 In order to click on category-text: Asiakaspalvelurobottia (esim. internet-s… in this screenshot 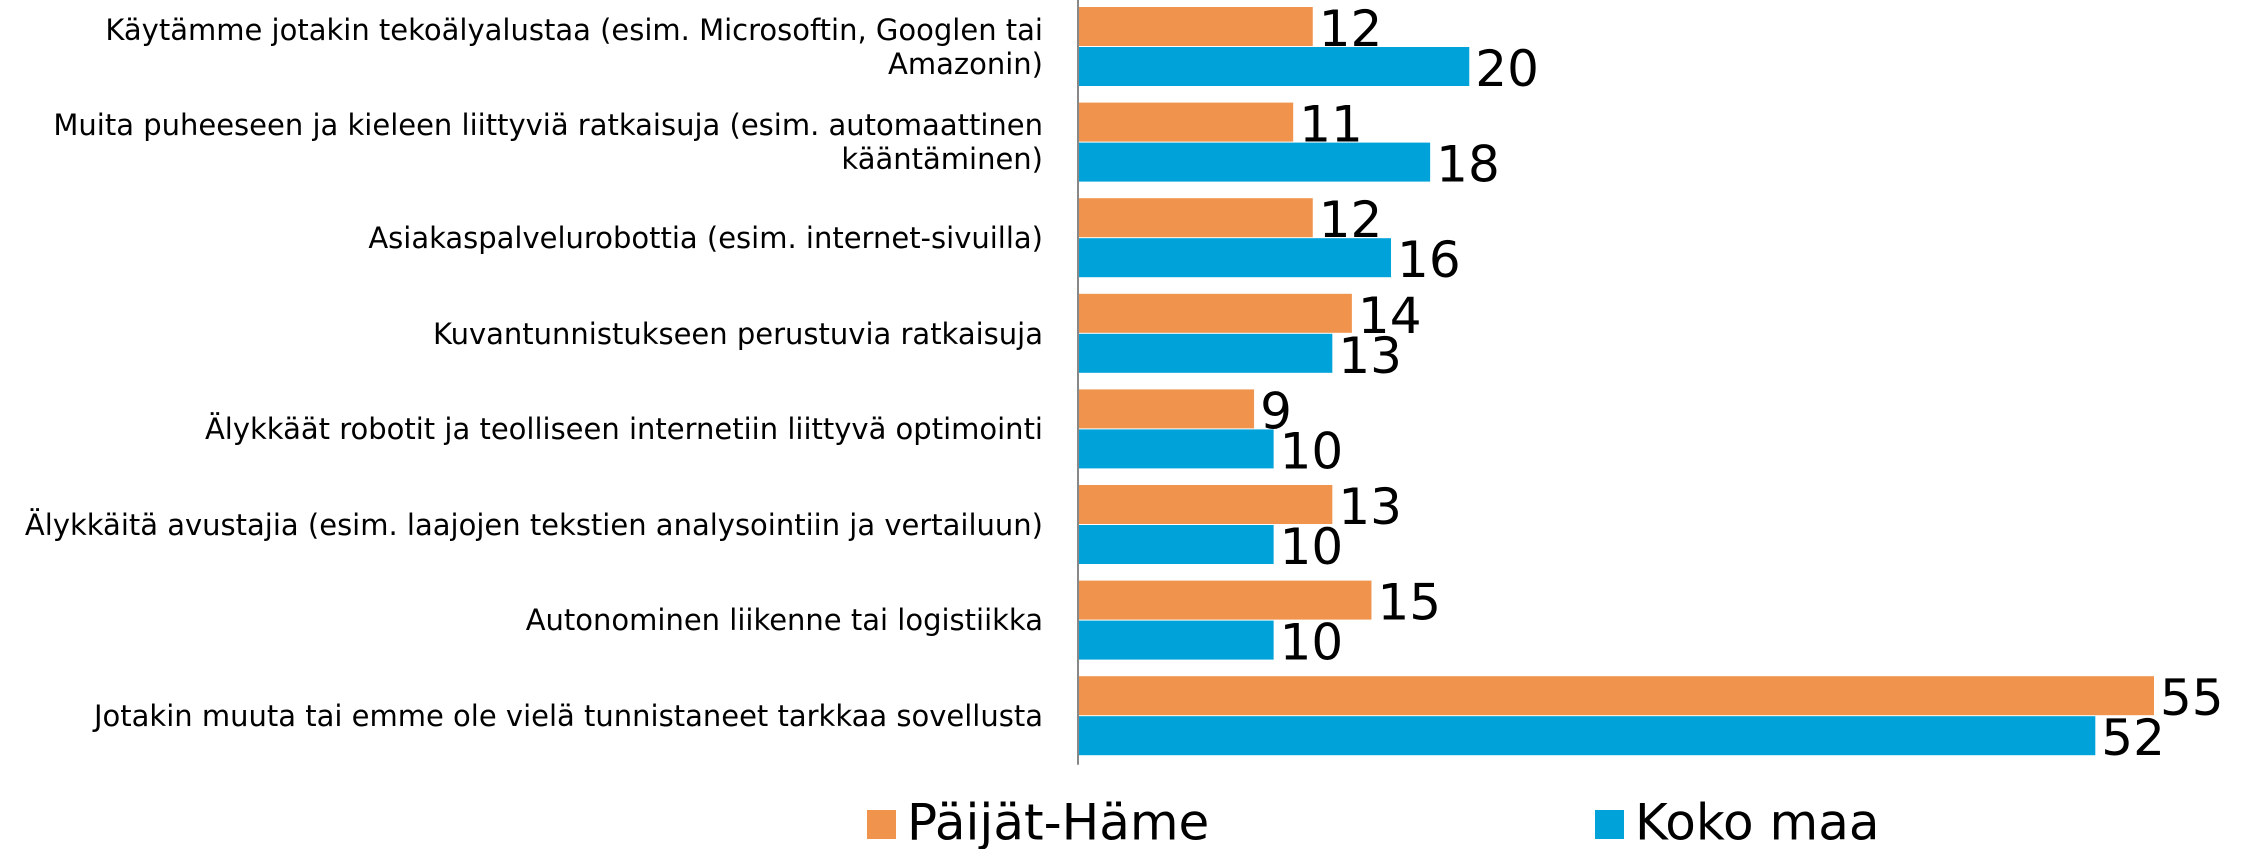, I will do `click(705, 237)`.